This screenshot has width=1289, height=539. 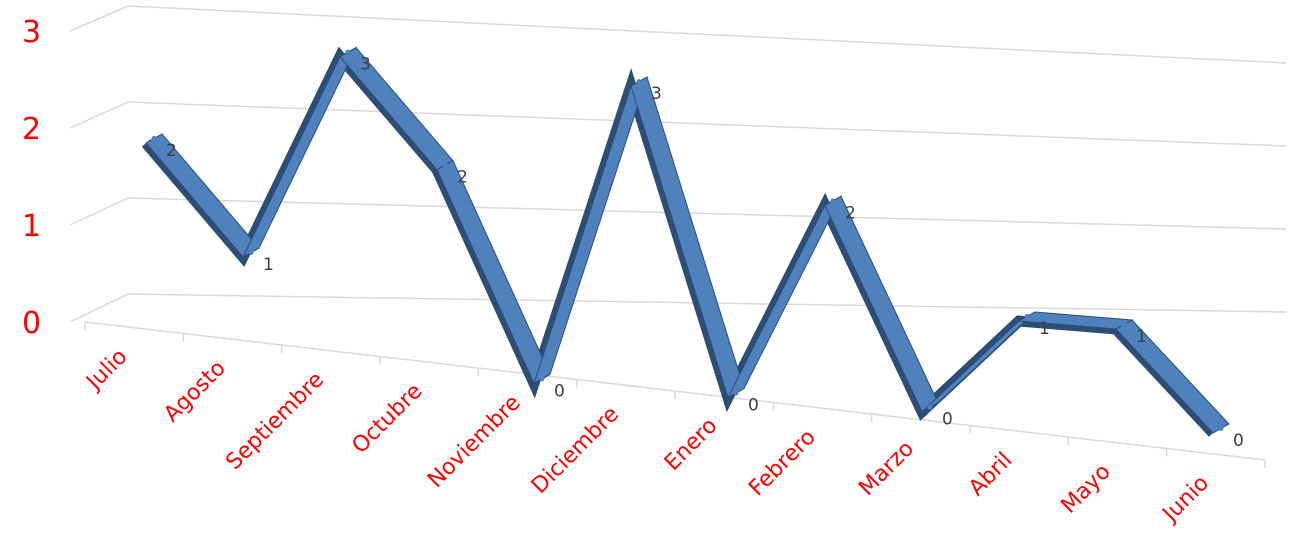 I want to click on data-point-junio, so click(x=1221, y=428).